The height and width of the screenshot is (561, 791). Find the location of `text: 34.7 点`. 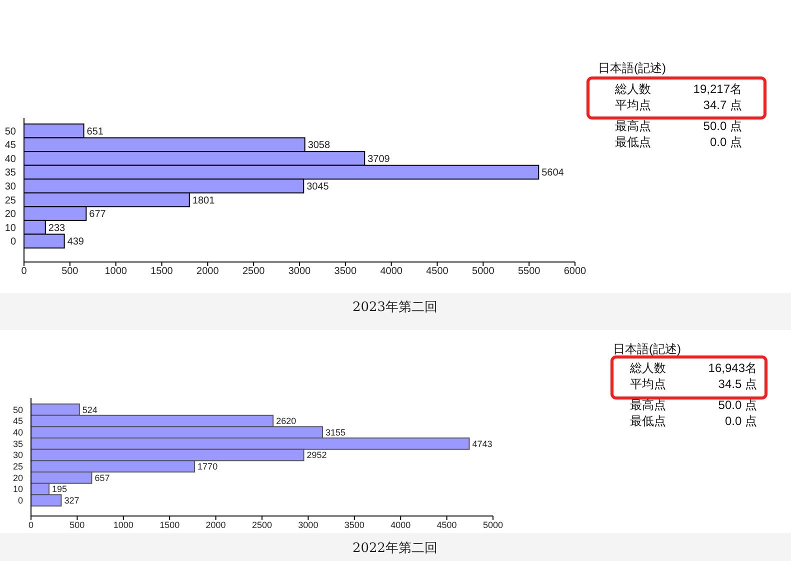

text: 34.7 点 is located at coordinates (722, 105).